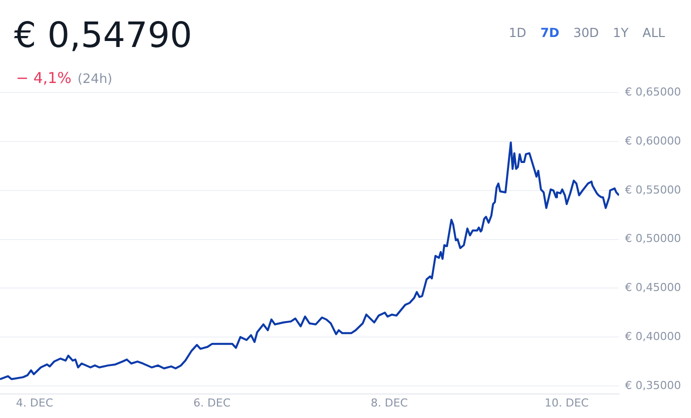  I want to click on x-tick-label: 8. DEC, so click(389, 403).